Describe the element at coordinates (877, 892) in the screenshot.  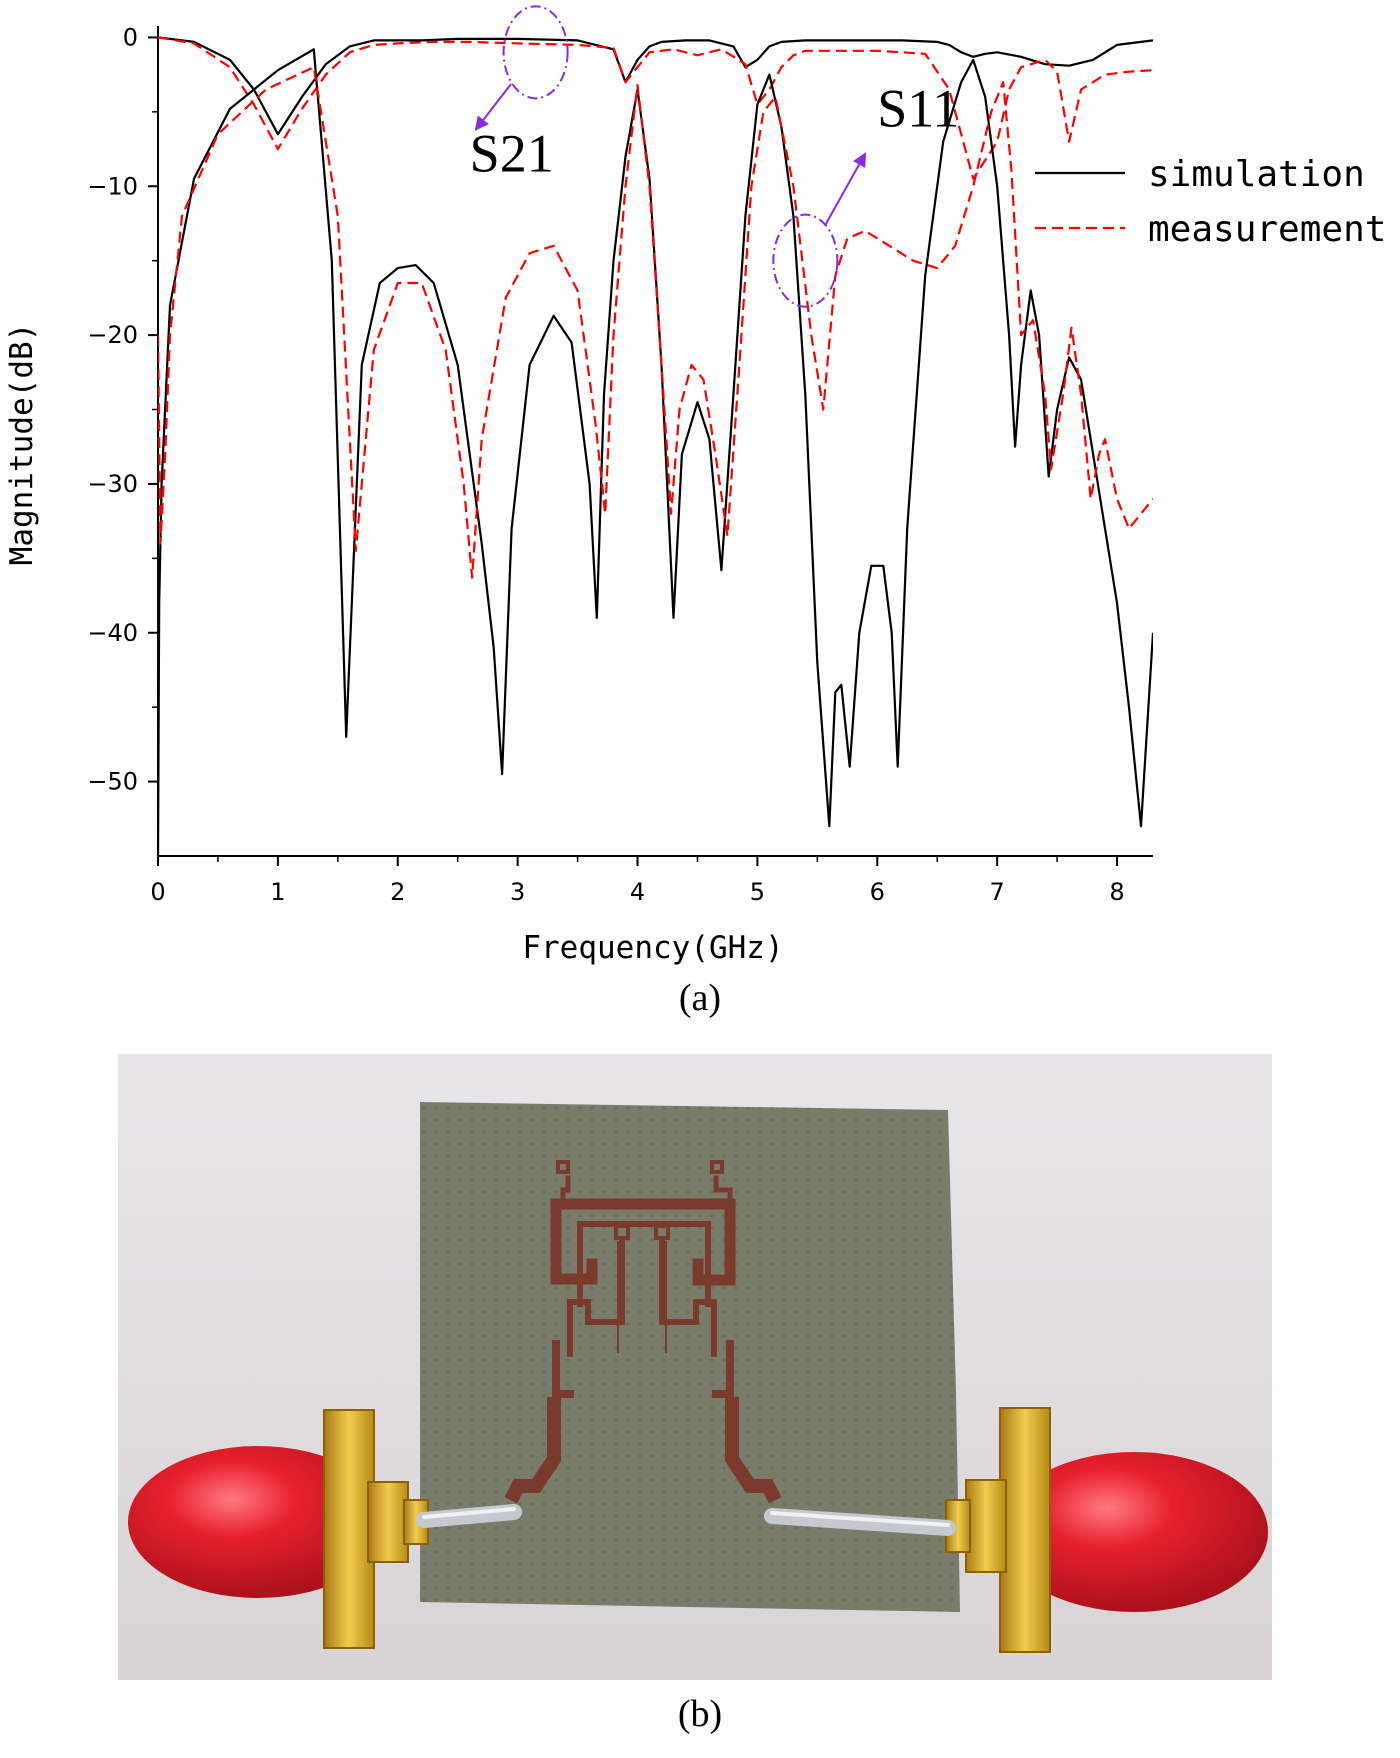
I see `x-tick-label: 6` at that location.